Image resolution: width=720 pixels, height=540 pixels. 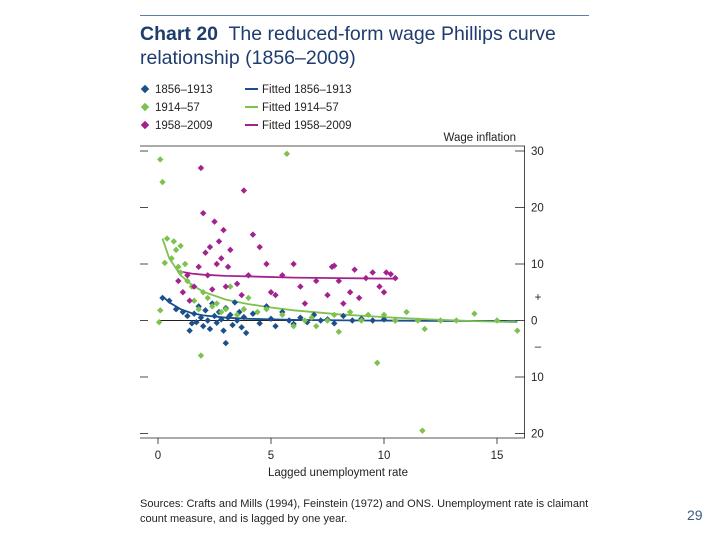 I want to click on legend-marker-label: 1856–1913, so click(x=184, y=90).